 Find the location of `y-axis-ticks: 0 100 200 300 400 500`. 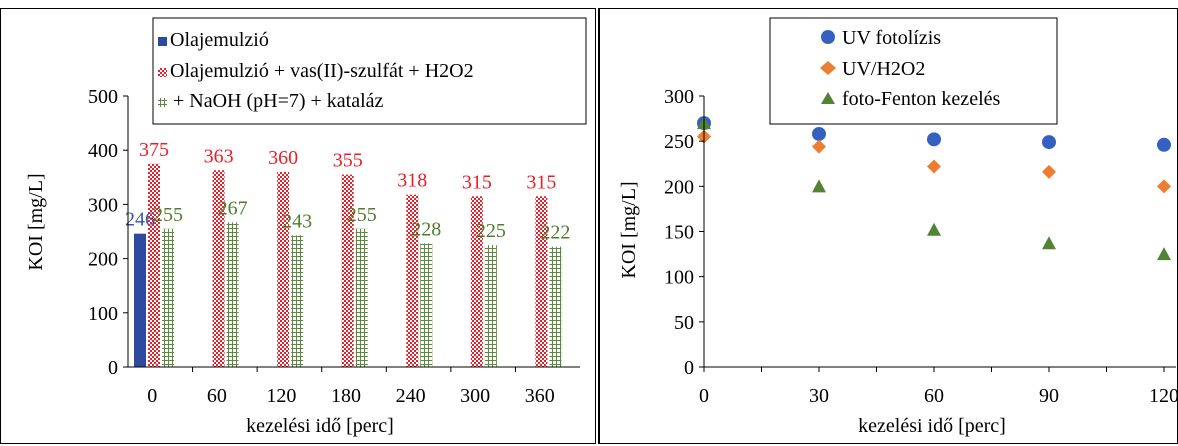

y-axis-ticks: 0 100 200 300 400 500 is located at coordinates (108, 232).